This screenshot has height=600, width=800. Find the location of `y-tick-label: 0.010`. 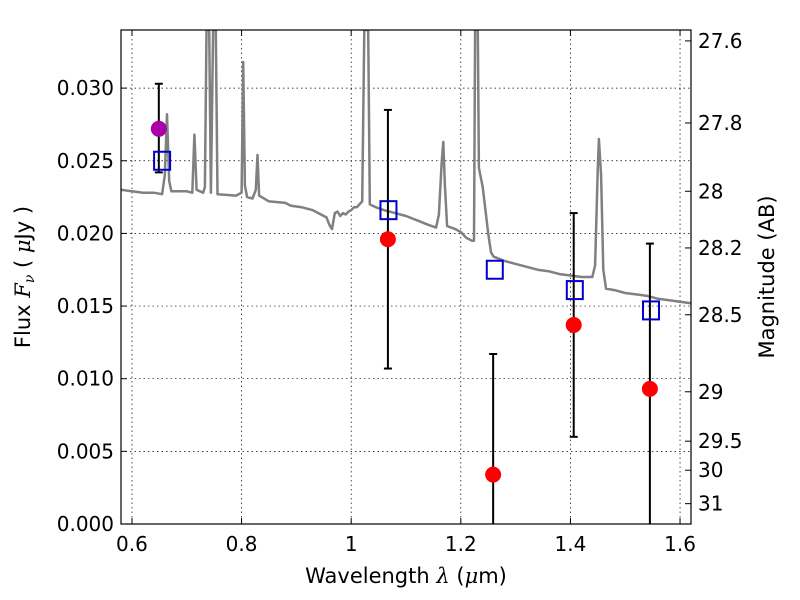

y-tick-label: 0.010 is located at coordinates (85, 379).